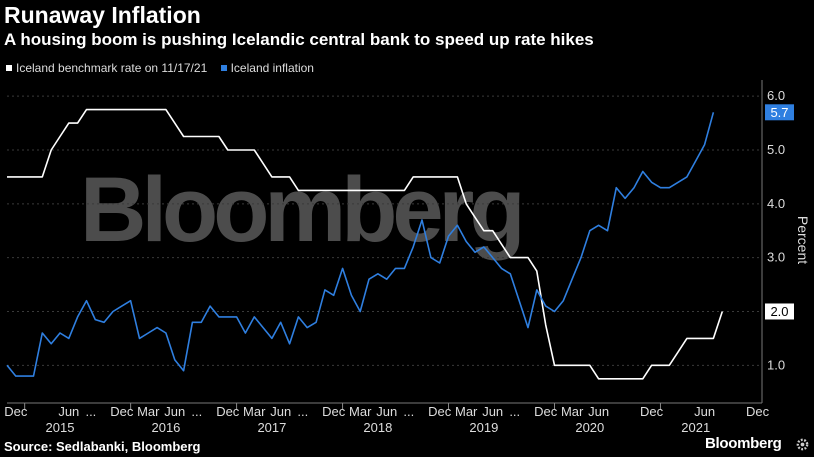 This screenshot has height=457, width=814. I want to click on x-year-label: 2018, so click(377, 427).